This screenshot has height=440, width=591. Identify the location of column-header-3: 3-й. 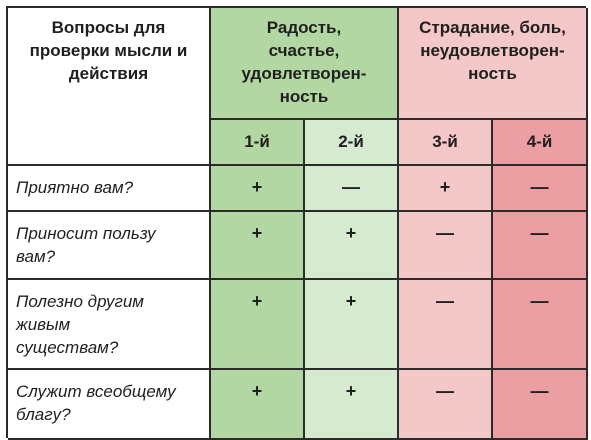
(446, 143).